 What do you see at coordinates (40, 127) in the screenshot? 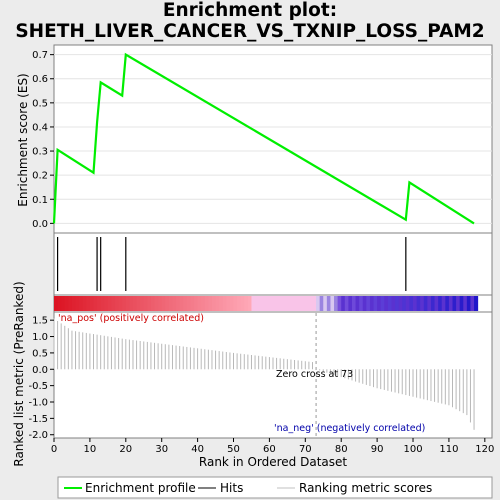
I see `es-y-tick-label: 0.4` at bounding box center [40, 127].